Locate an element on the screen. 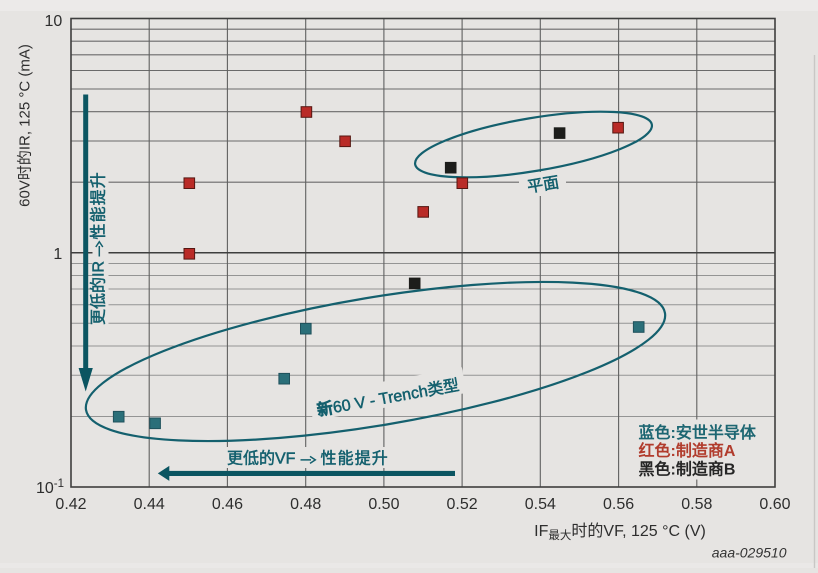  svg-text: 更低的IR is located at coordinates (99, 293).